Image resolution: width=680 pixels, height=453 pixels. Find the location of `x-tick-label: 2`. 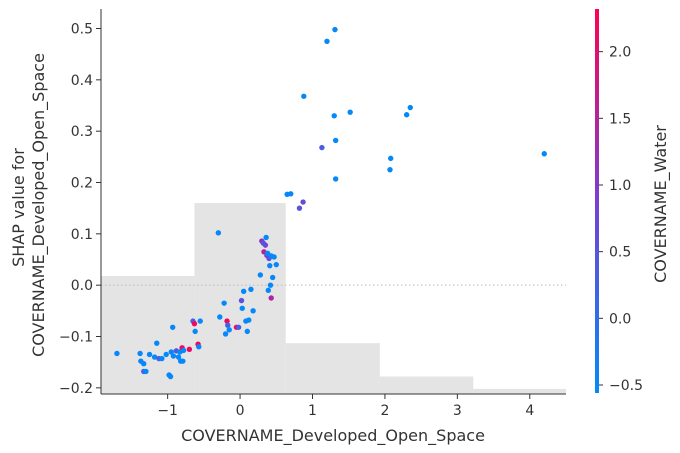

x-tick-label: 2 is located at coordinates (384, 411).